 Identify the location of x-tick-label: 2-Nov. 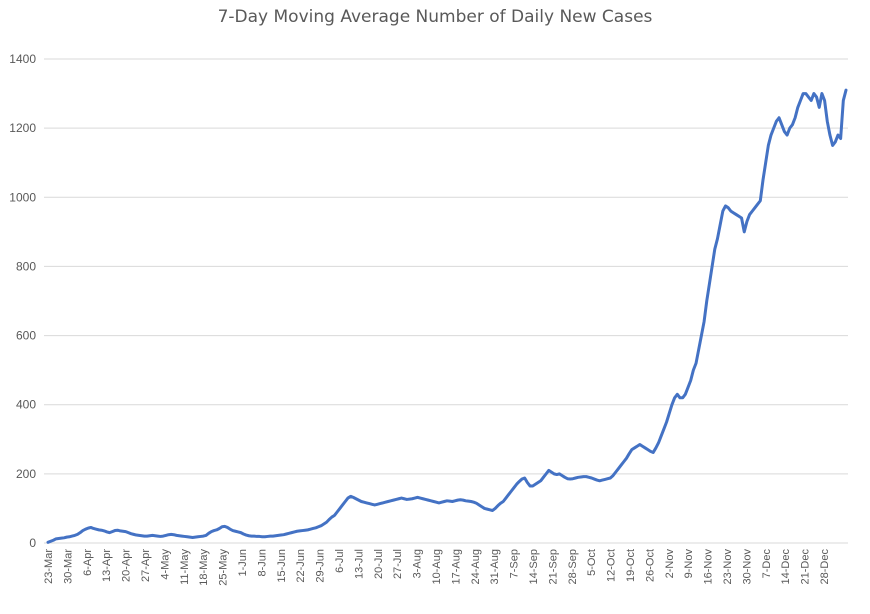
(670, 564).